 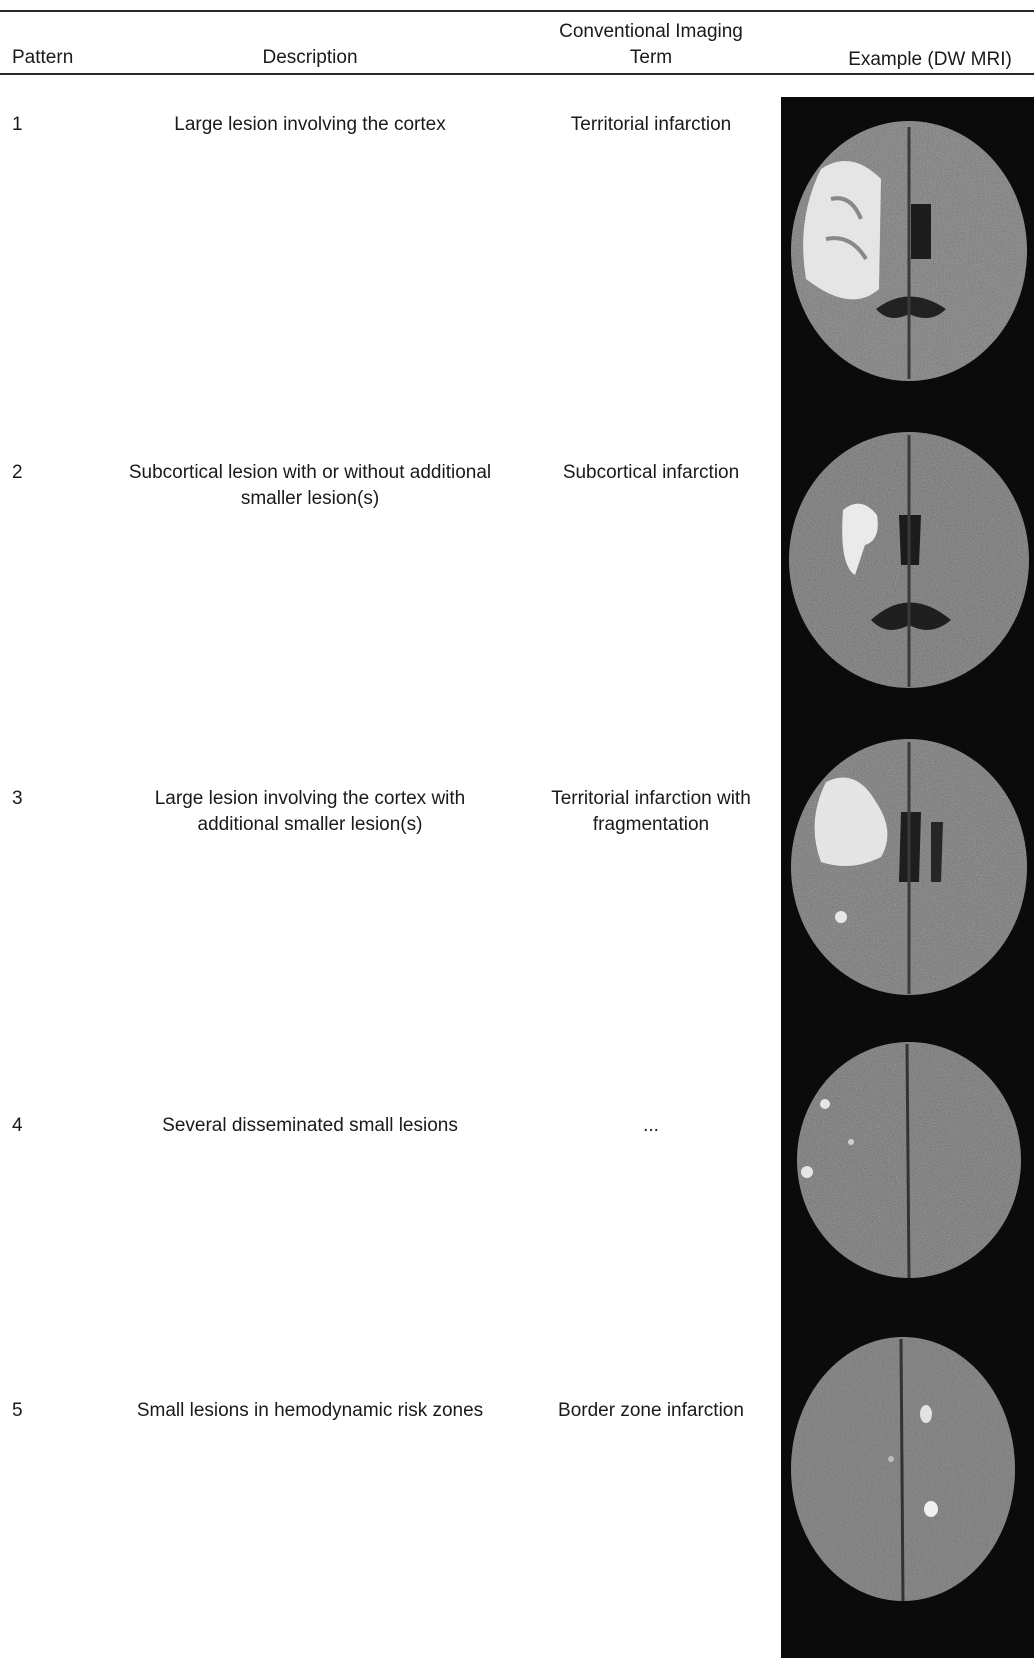 I want to click on row-2-term-line: Subcortical infarction, so click(x=651, y=472).